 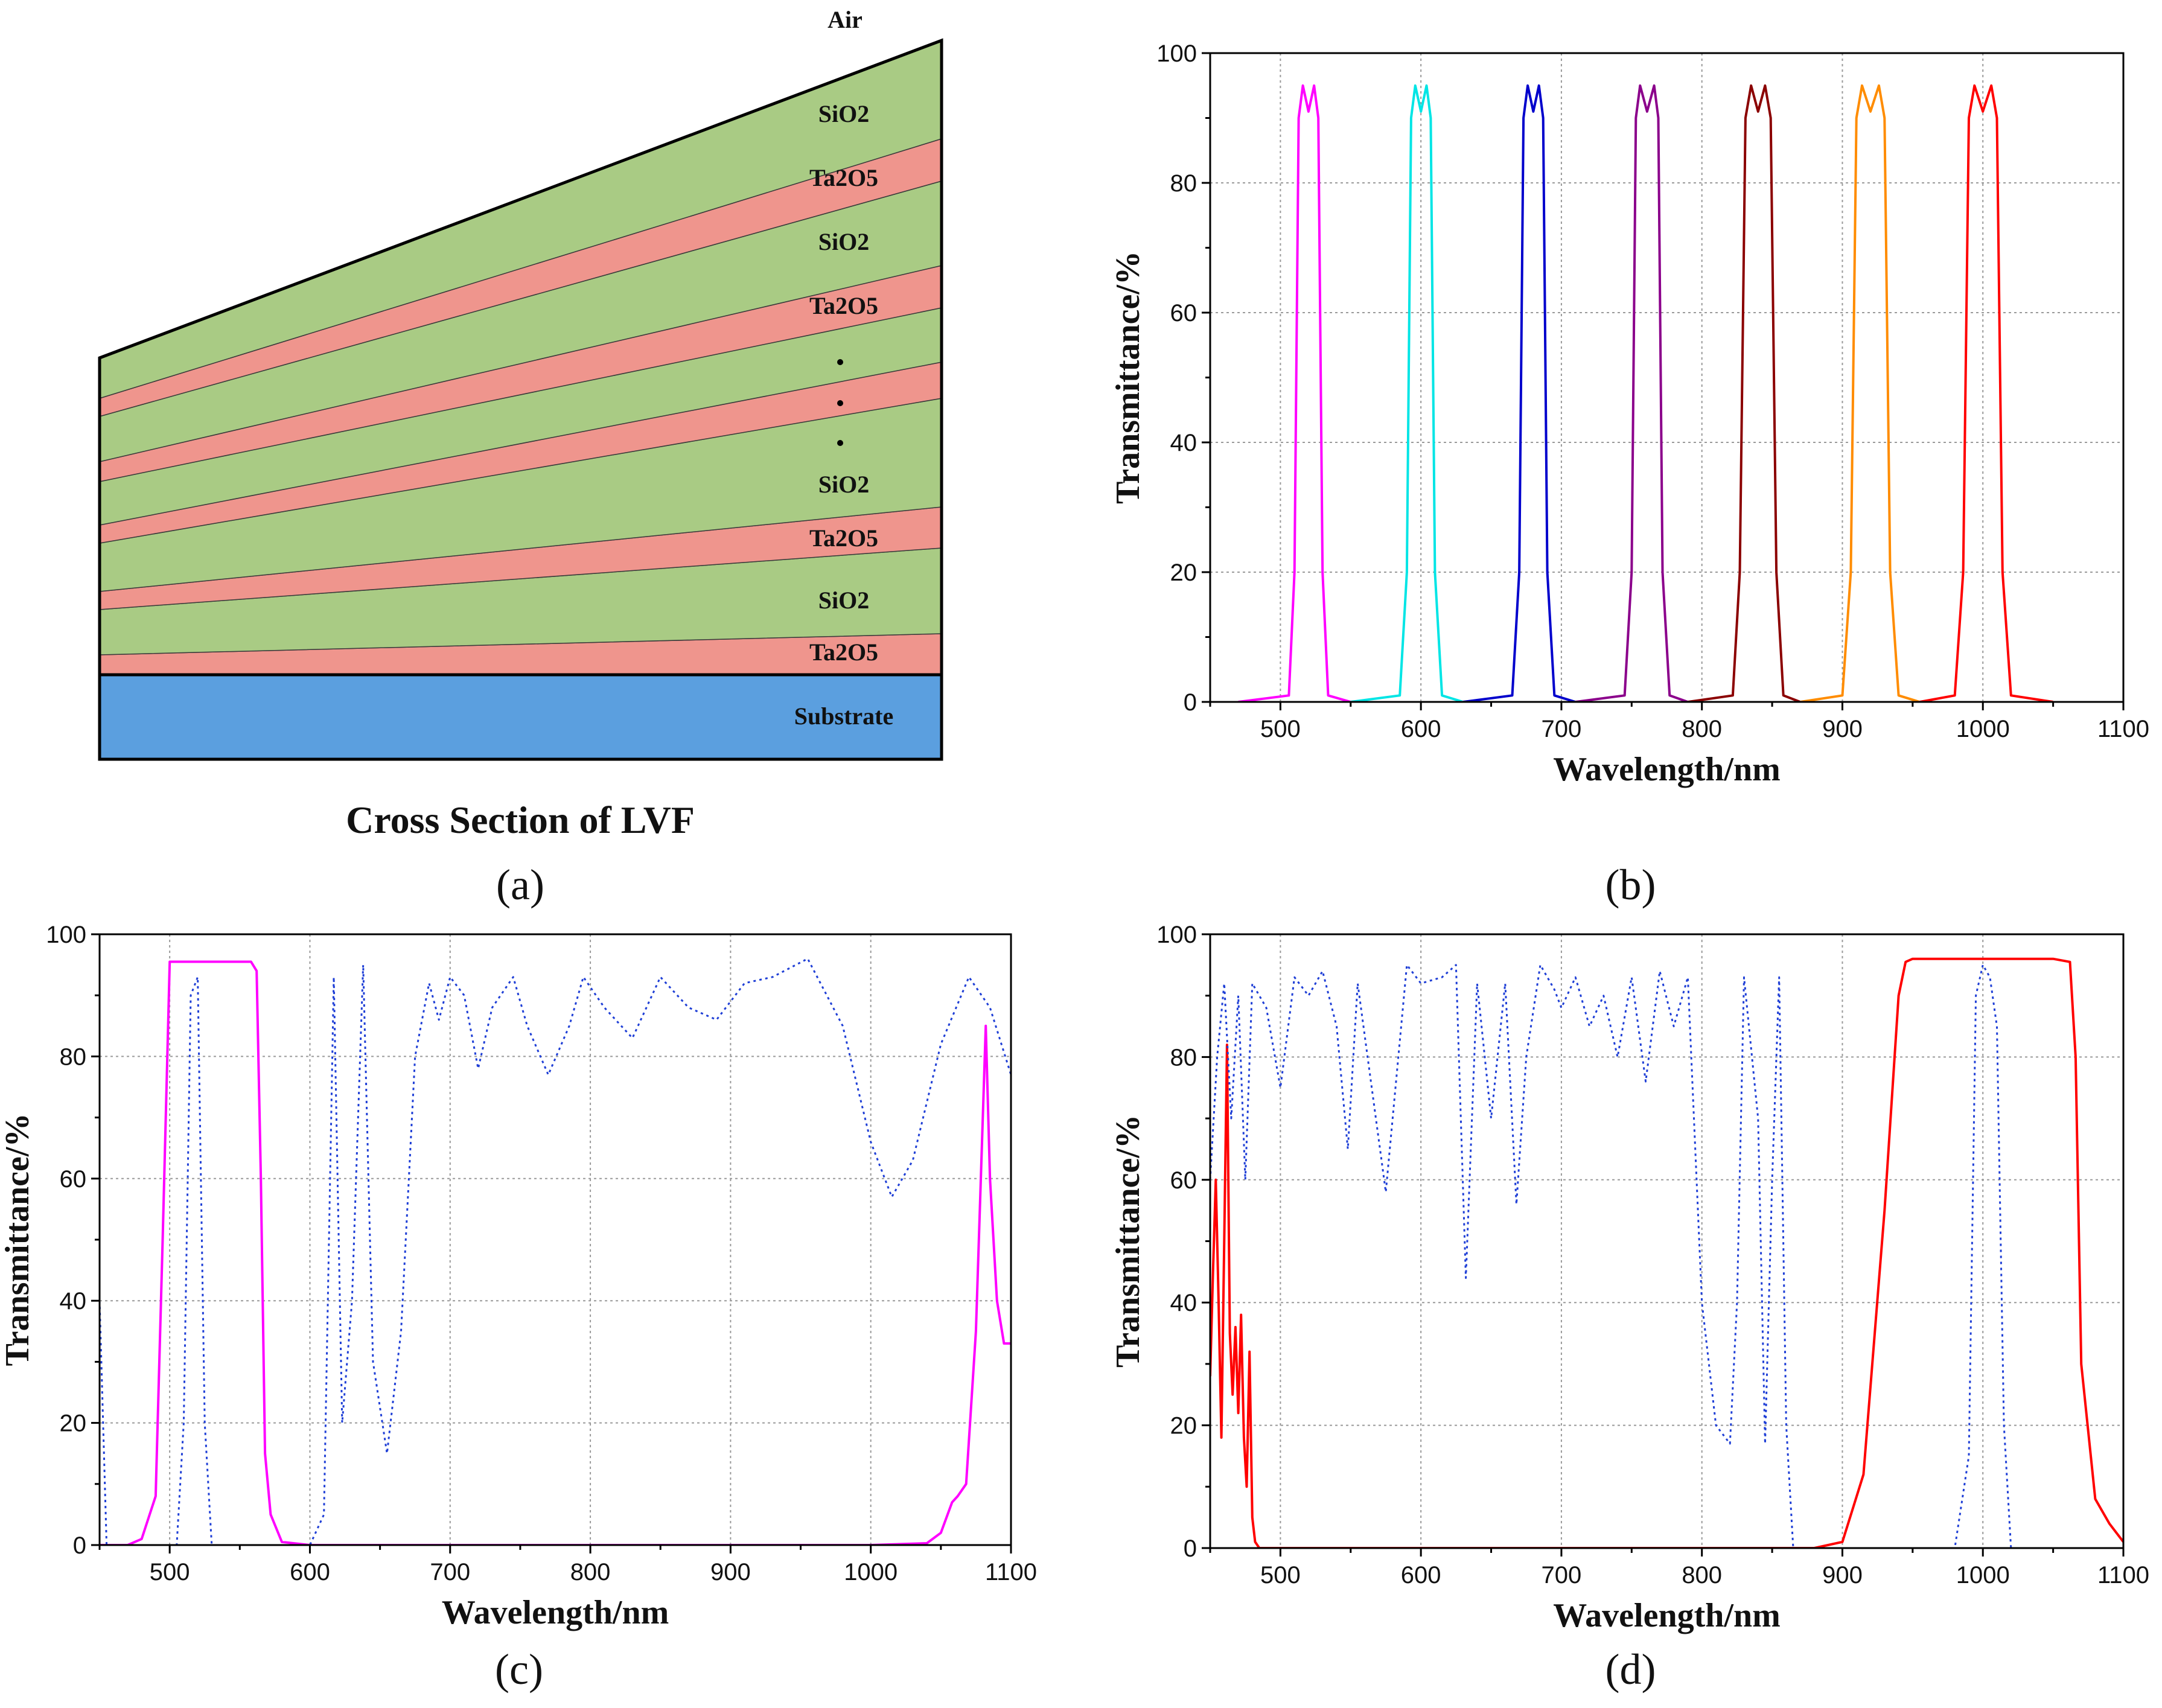 What do you see at coordinates (1407, 393) in the screenshot?
I see `series-line-600-nm` at bounding box center [1407, 393].